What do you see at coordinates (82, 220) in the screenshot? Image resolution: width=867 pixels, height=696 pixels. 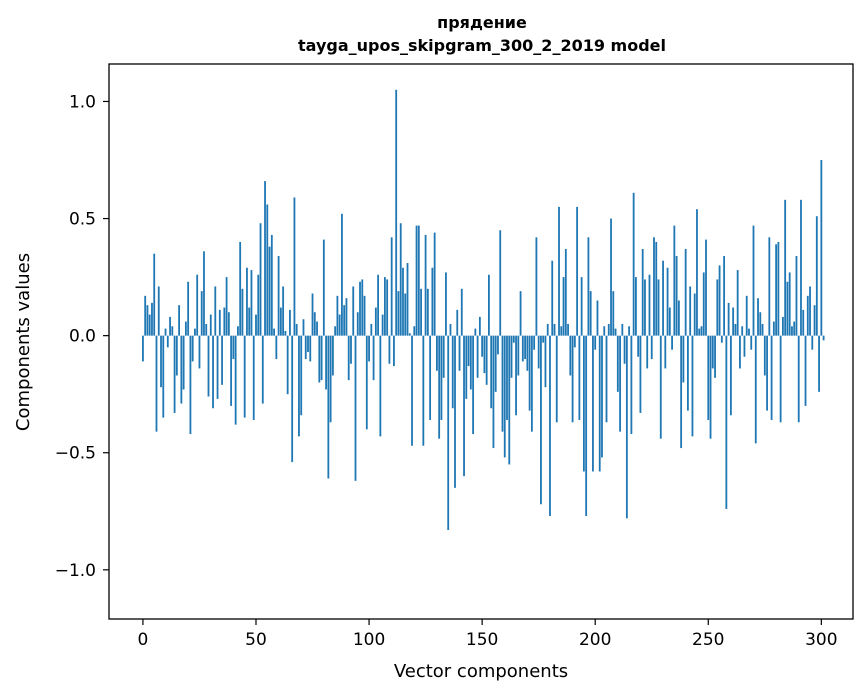 I see `y-tick-label: 0.5` at bounding box center [82, 220].